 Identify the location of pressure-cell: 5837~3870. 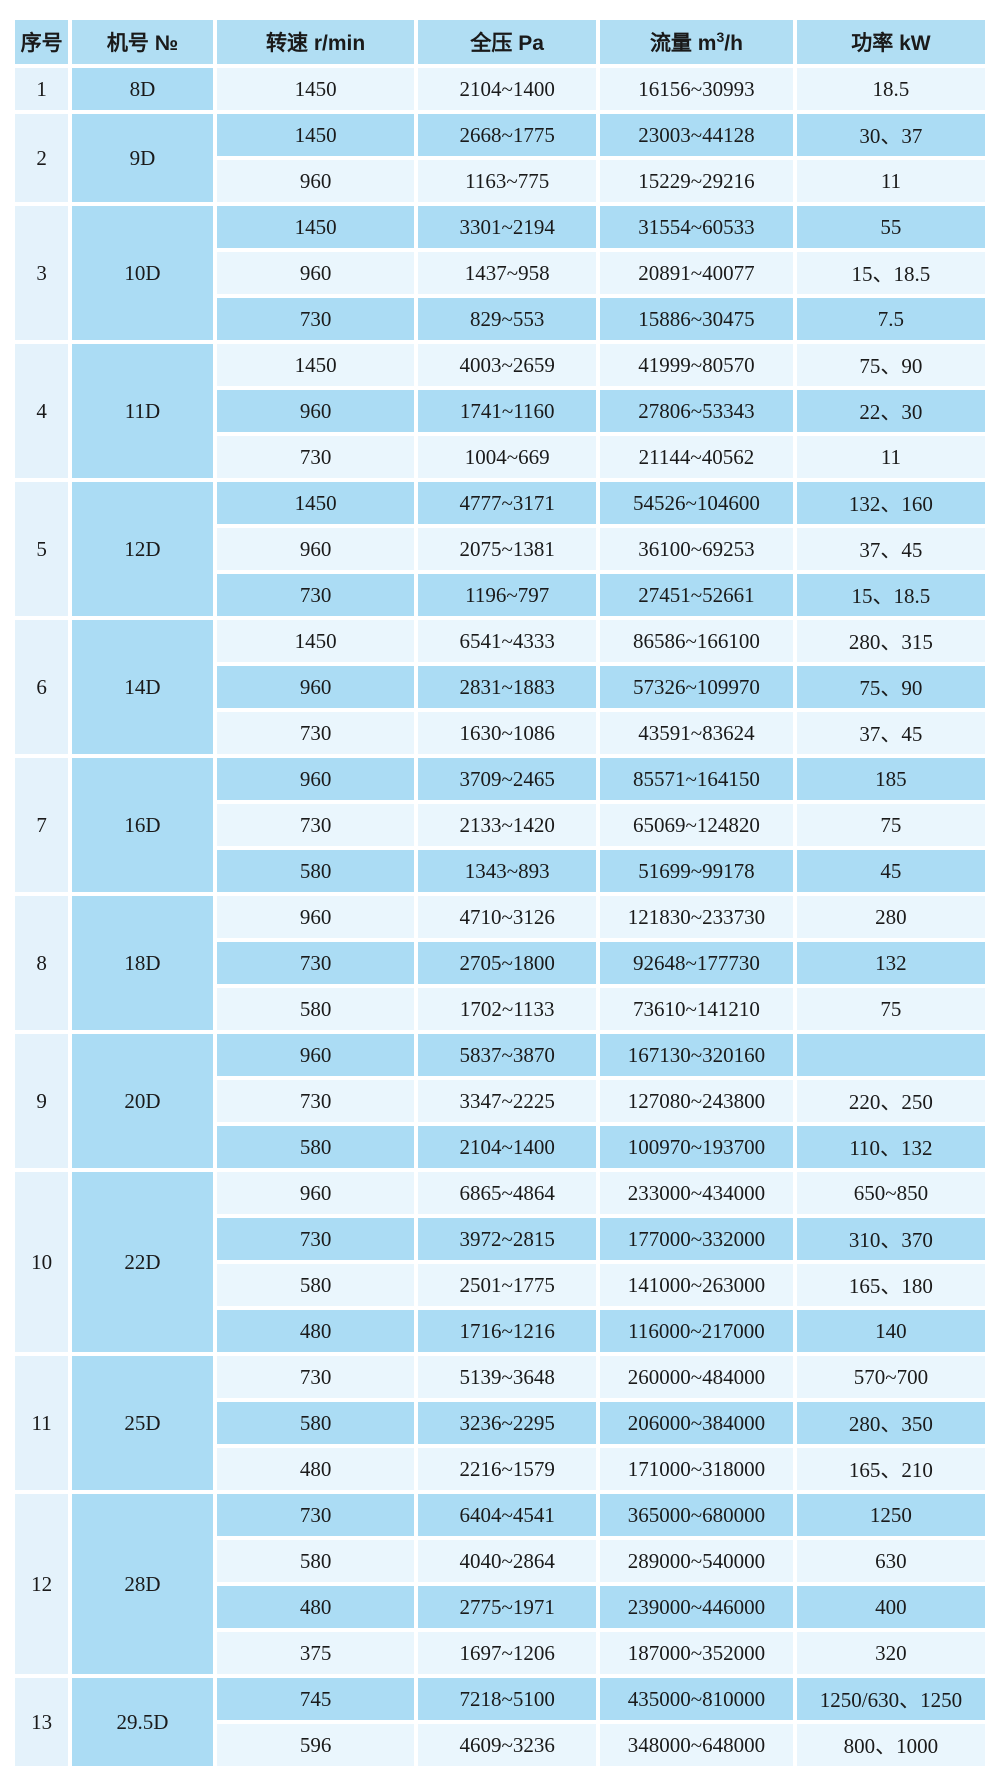
(507, 1055).